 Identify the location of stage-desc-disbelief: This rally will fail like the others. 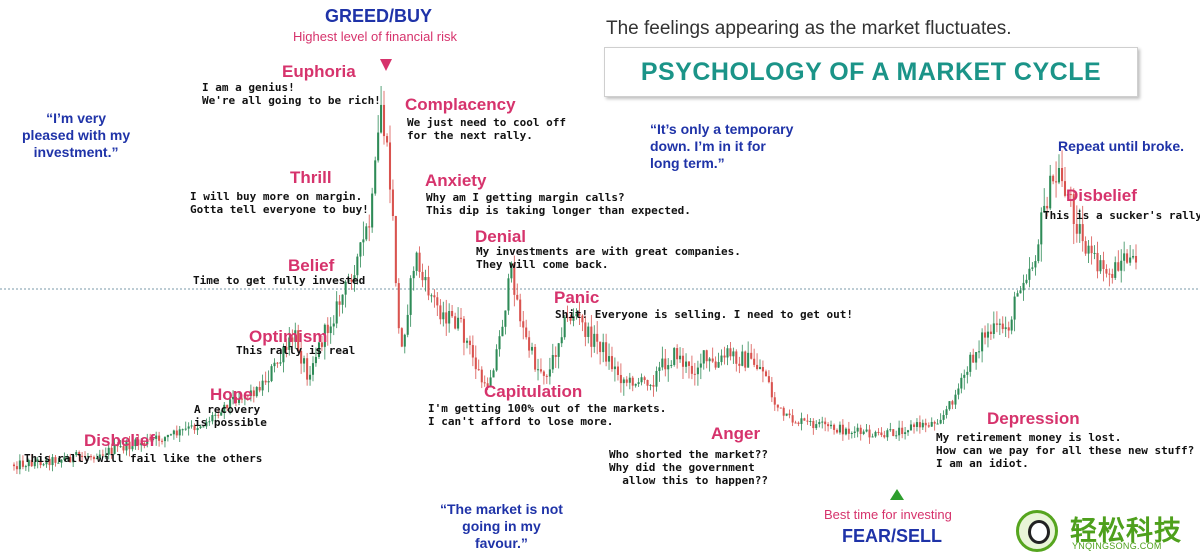
(143, 458).